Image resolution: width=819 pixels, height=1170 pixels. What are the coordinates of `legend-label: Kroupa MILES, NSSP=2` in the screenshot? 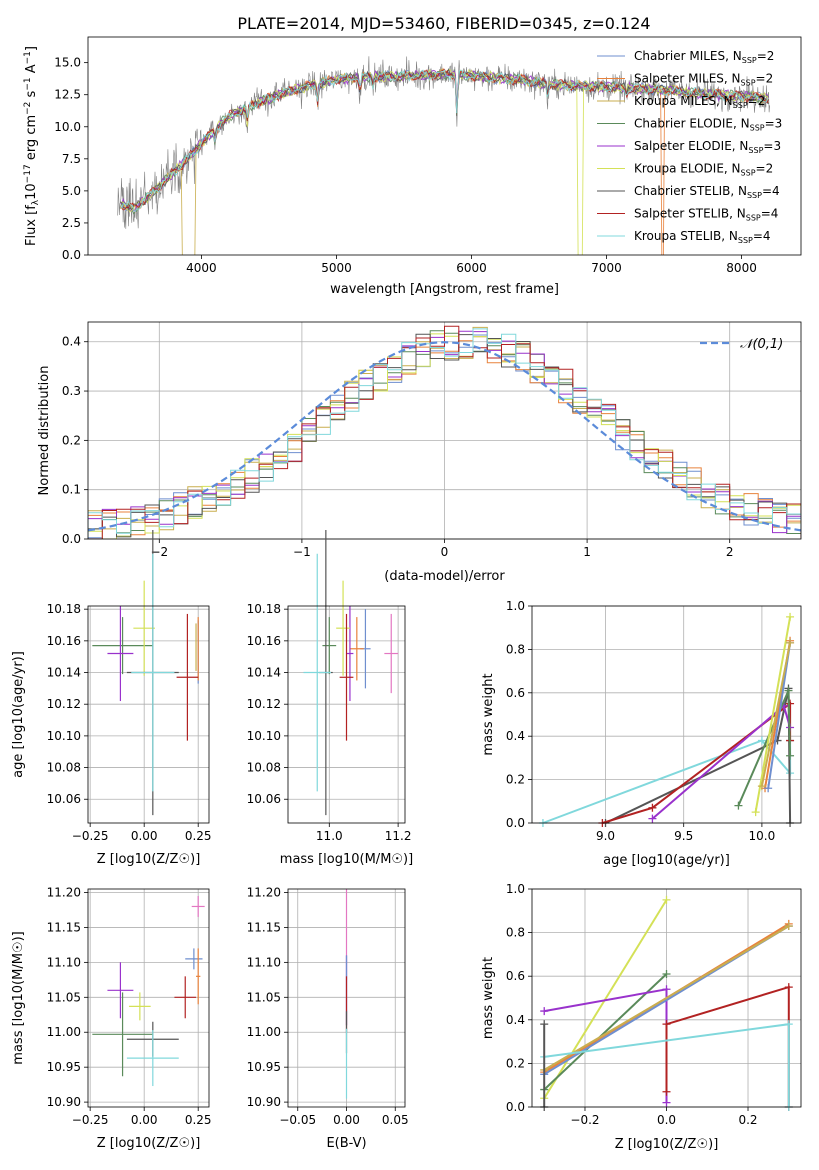 It's located at (699, 102).